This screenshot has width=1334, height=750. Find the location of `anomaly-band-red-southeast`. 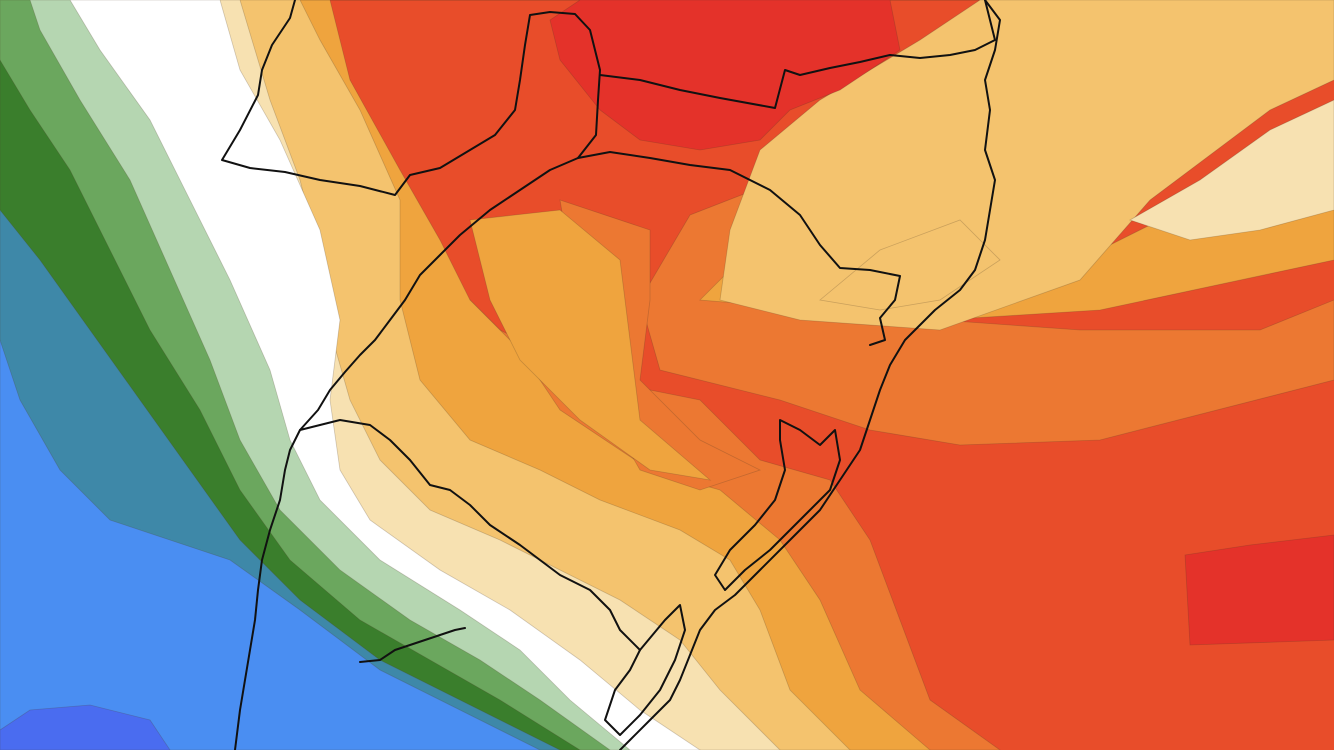

anomaly-band-red-southeast is located at coordinates (1259, 590).